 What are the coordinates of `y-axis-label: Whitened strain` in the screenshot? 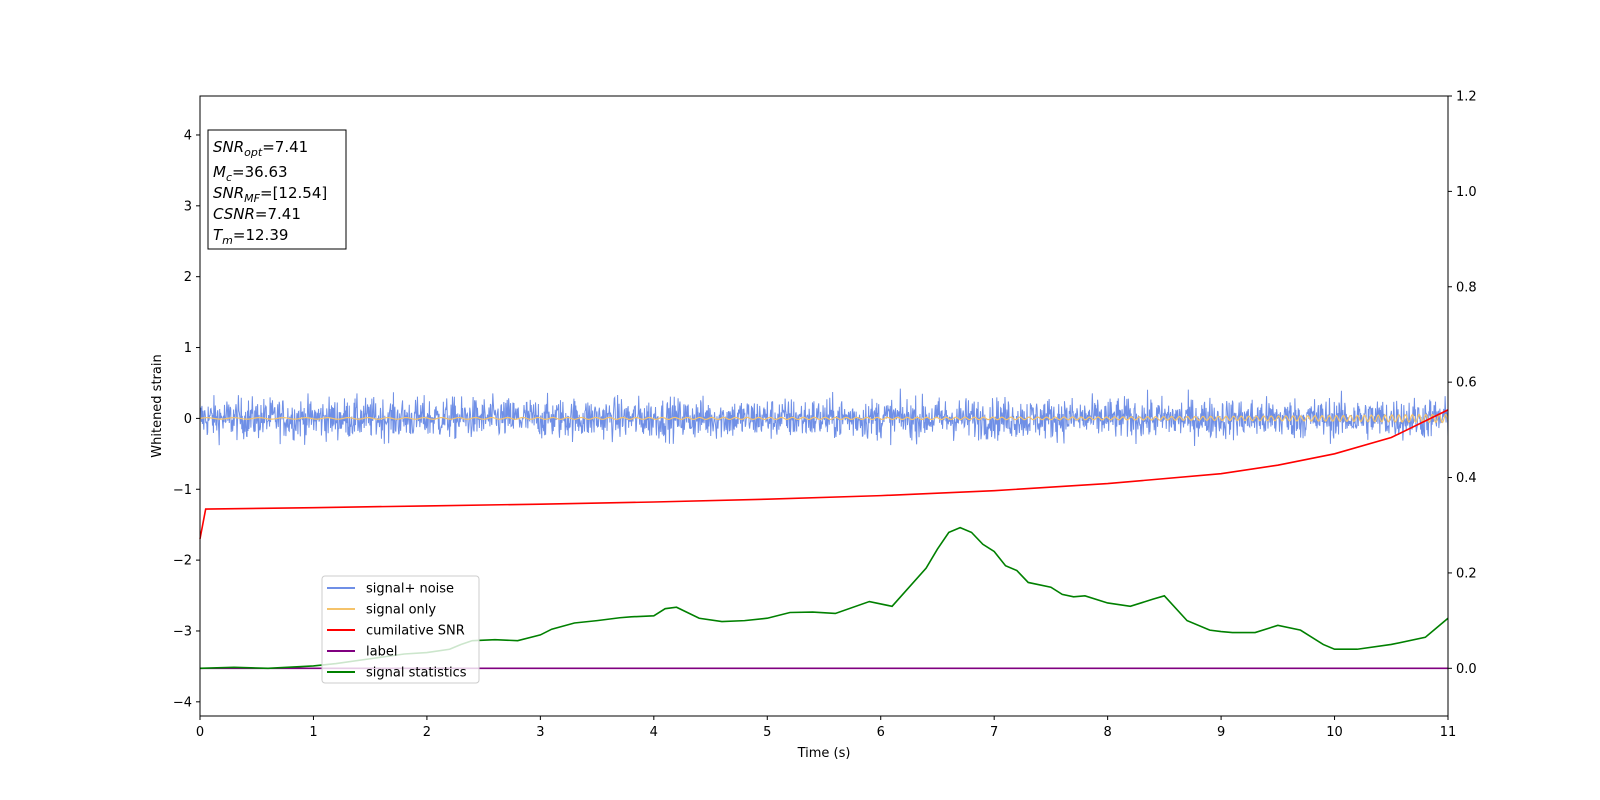 It's located at (157, 405).